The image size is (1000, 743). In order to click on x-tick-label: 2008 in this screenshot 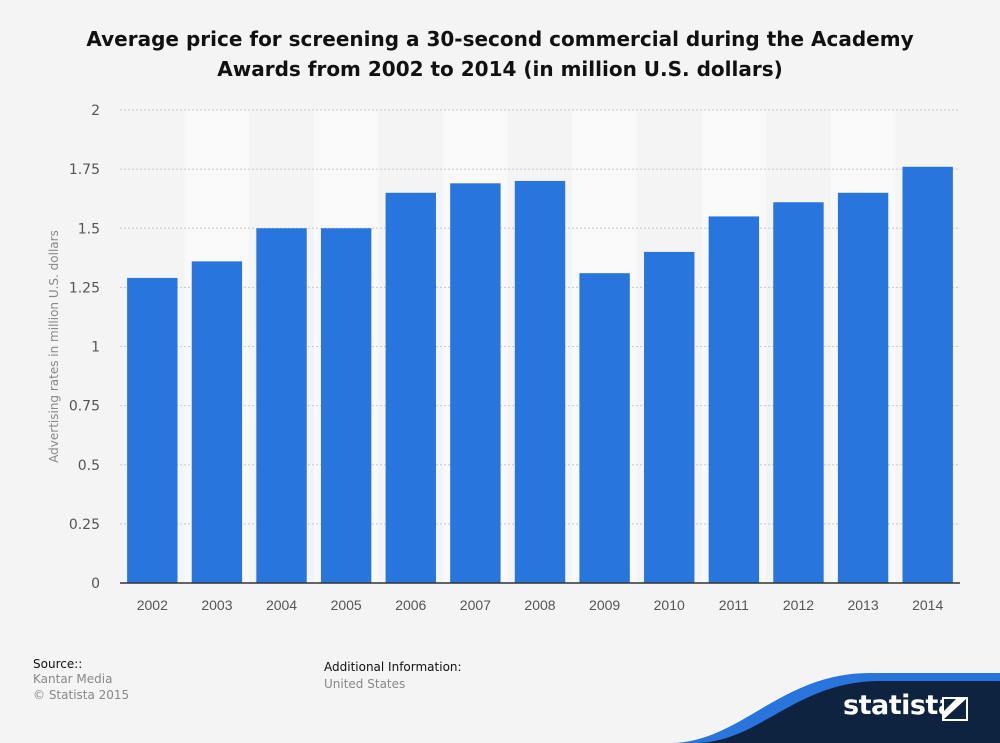, I will do `click(539, 605)`.